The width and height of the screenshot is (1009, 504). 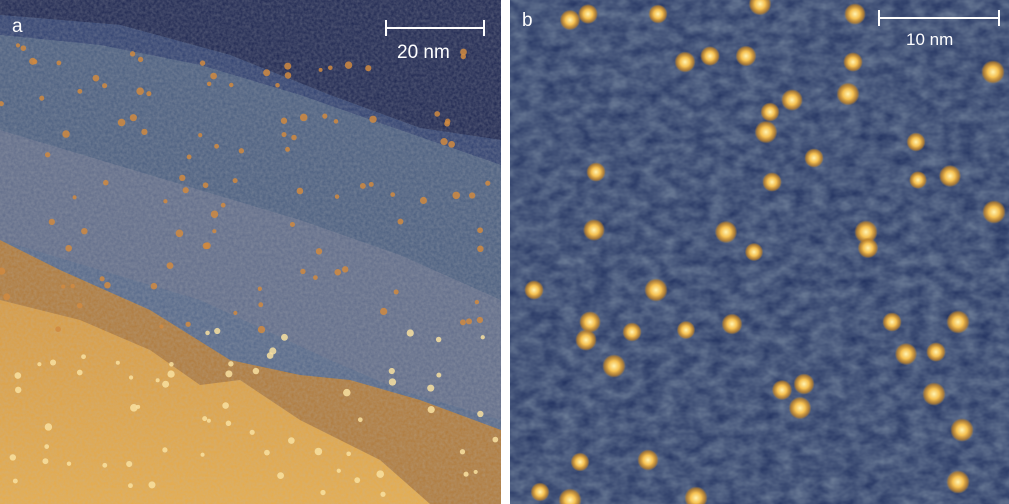 I want to click on scale-bar-label-a: 20 nm, so click(x=423, y=52).